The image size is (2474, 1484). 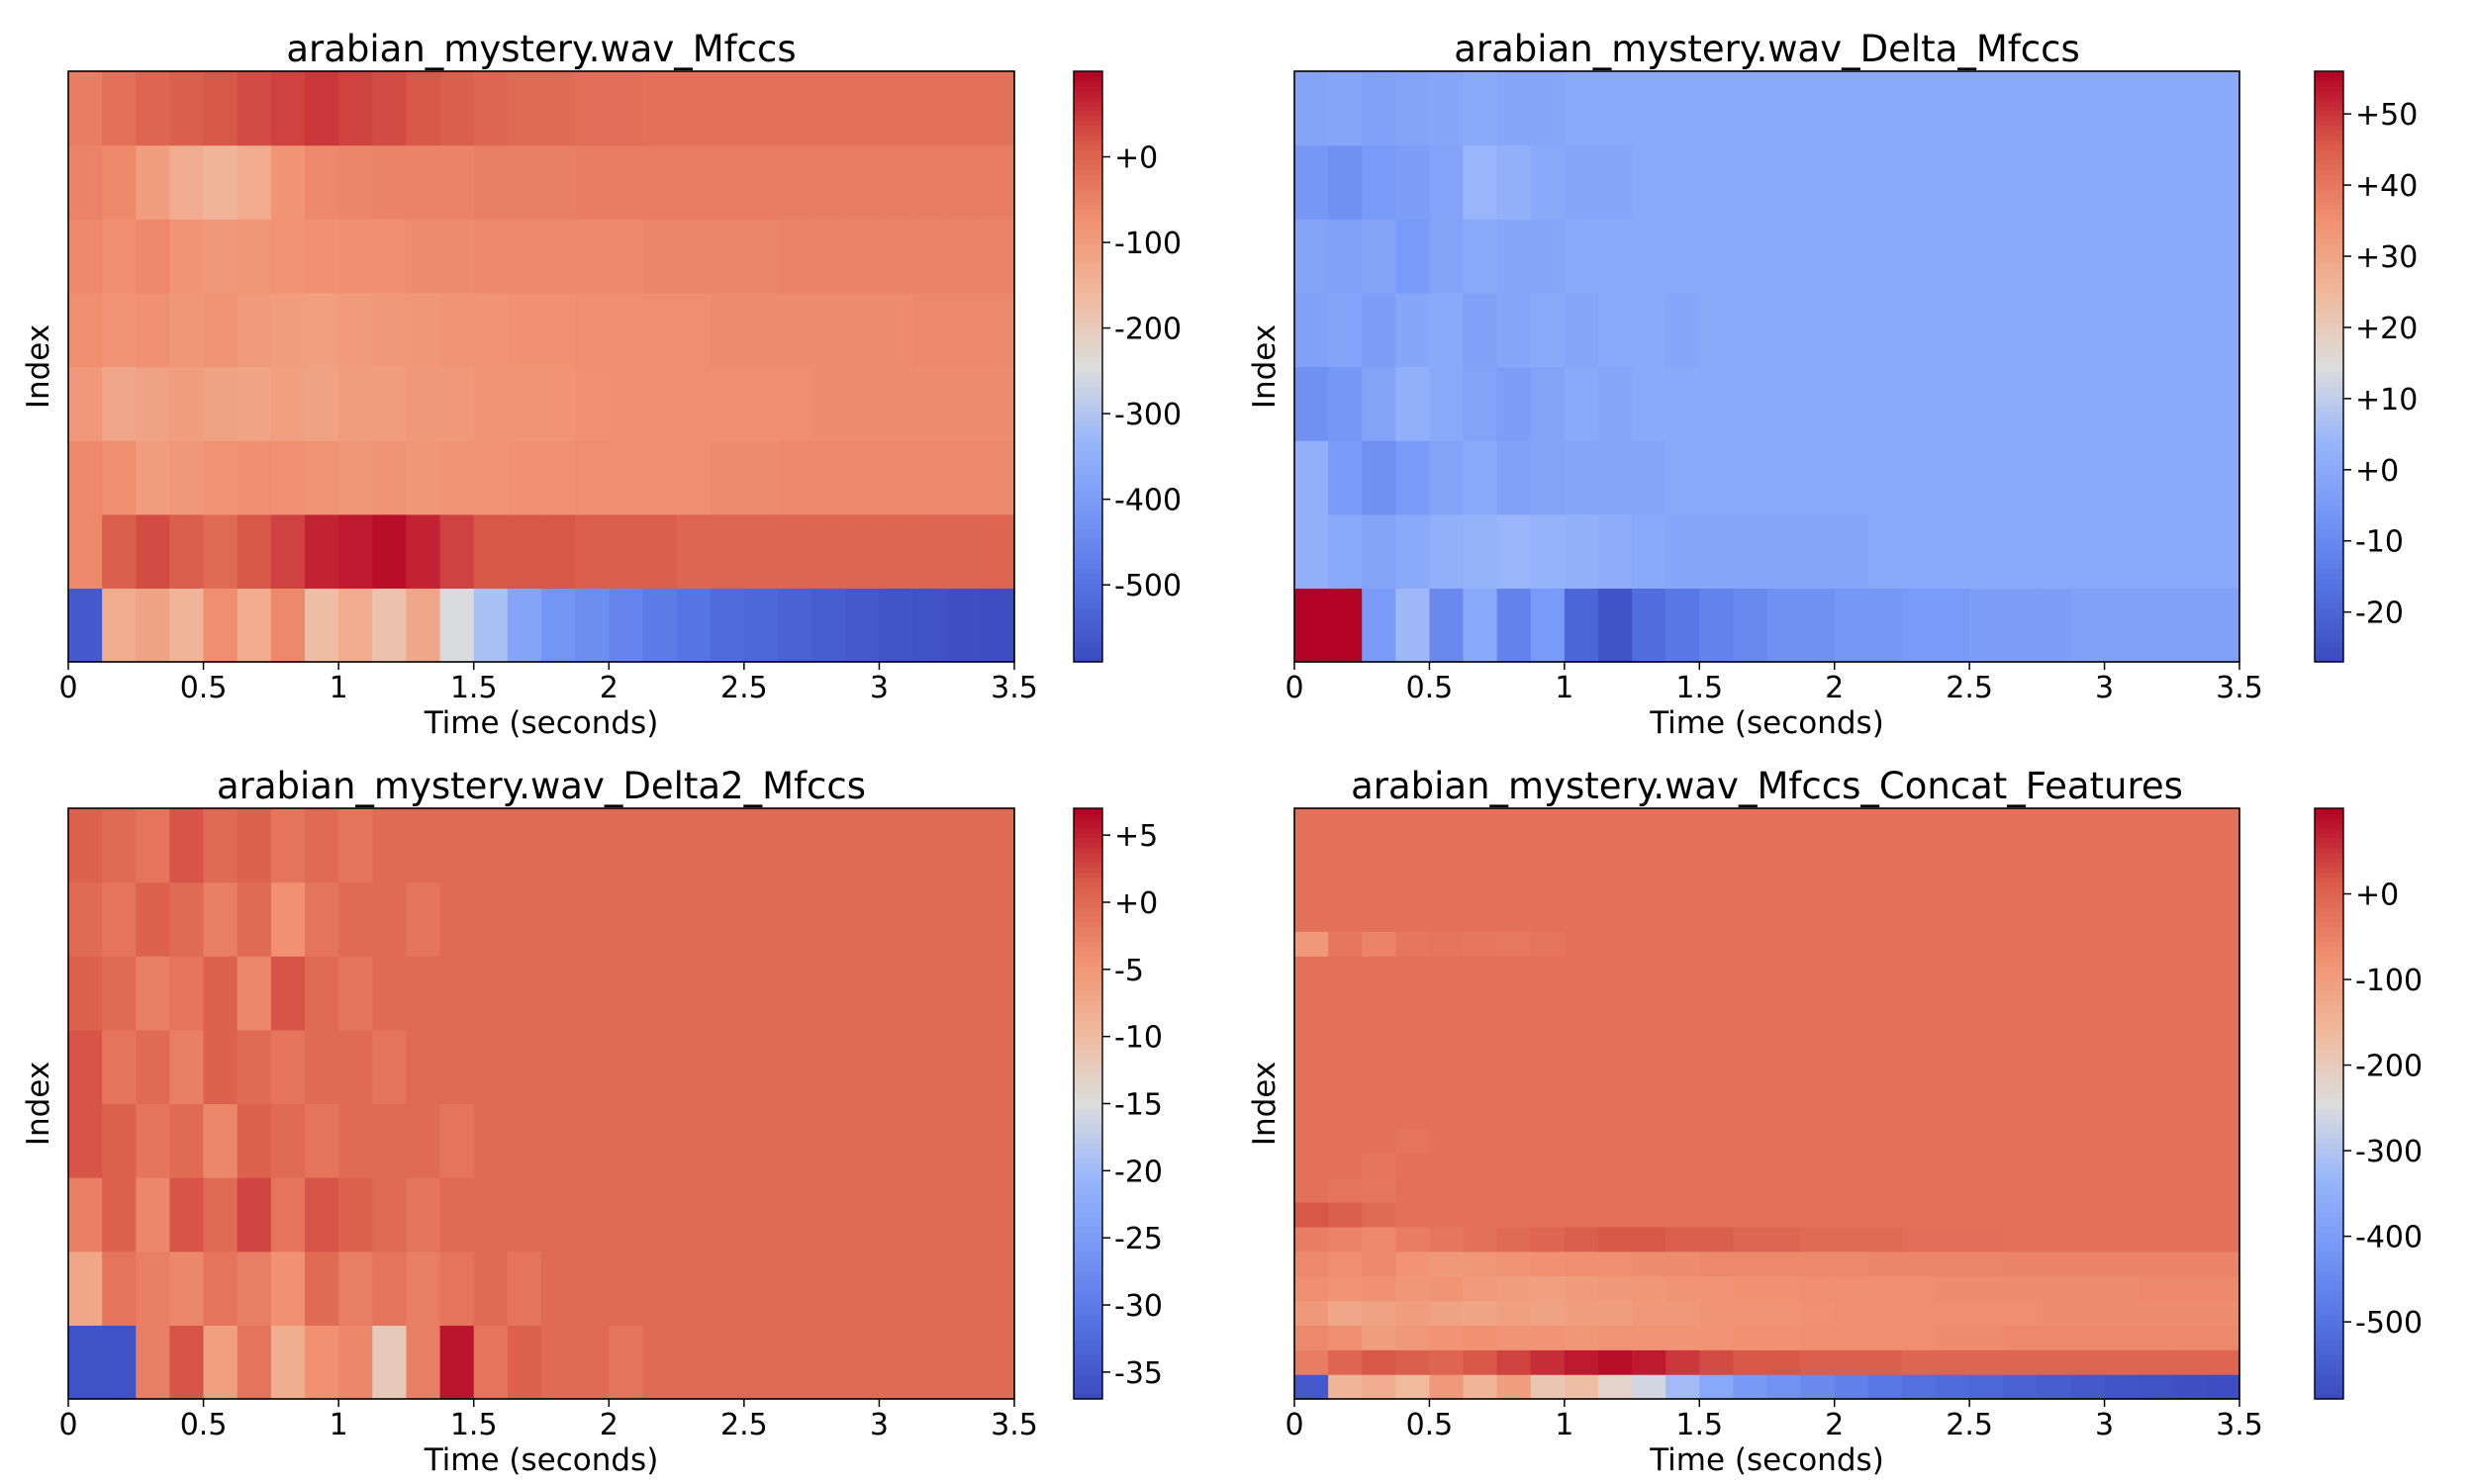 I want to click on colorbar-tick-label: -300, so click(x=2389, y=1152).